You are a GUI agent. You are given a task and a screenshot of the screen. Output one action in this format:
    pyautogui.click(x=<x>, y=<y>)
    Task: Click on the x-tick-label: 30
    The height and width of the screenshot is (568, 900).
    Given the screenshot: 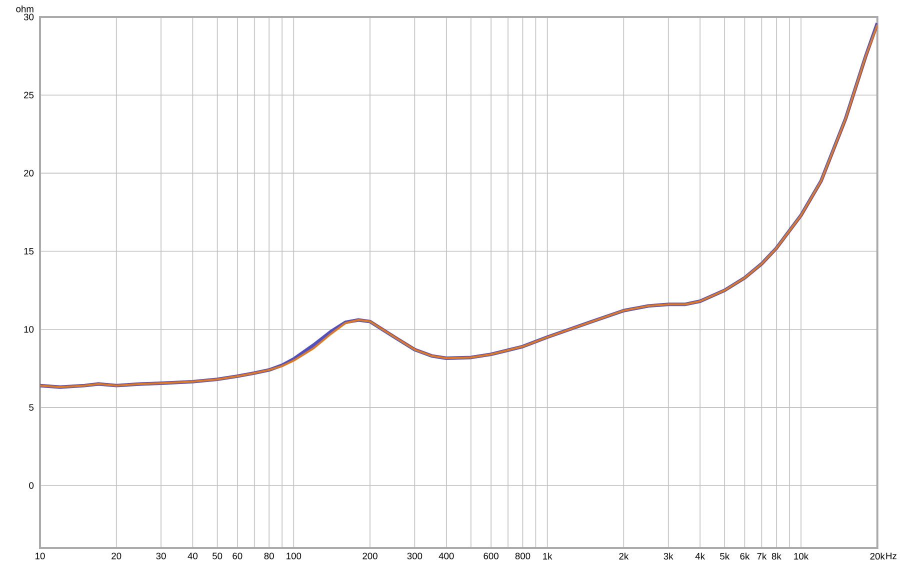 What is the action you would take?
    pyautogui.click(x=161, y=556)
    